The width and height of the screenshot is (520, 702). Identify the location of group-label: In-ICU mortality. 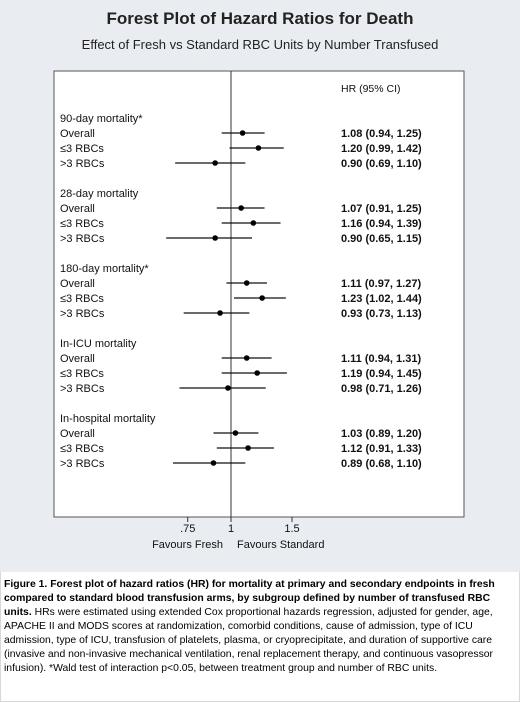
(98, 344).